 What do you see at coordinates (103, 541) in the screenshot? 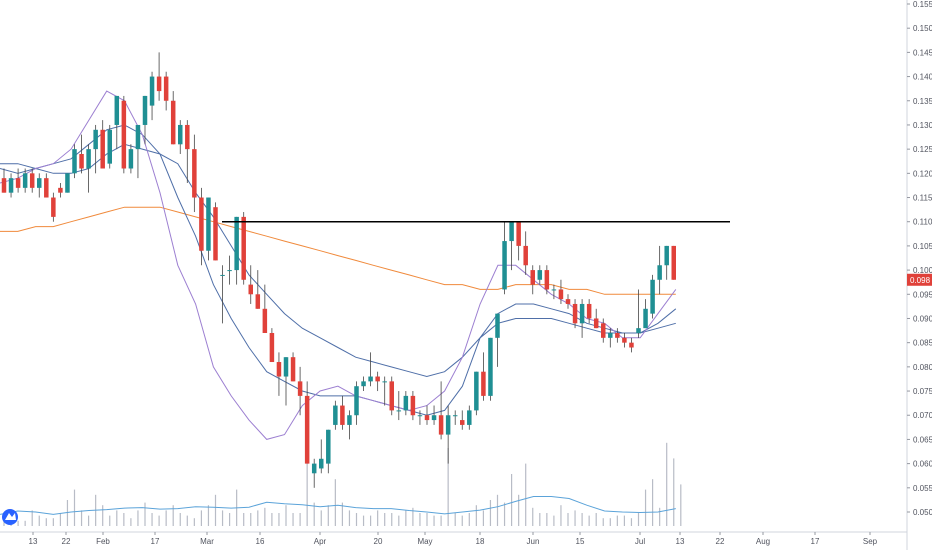
I see `time-tick-label: Feb` at bounding box center [103, 541].